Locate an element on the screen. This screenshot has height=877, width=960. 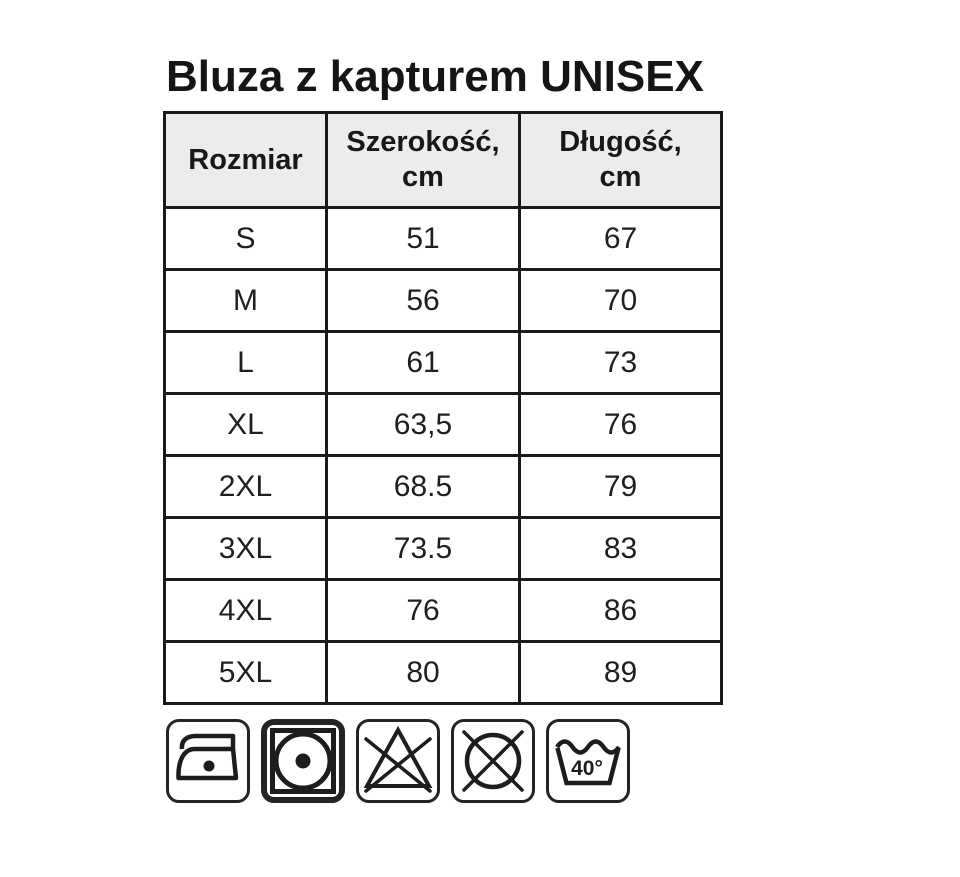
table-row: M 56 70 is located at coordinates (443, 300).